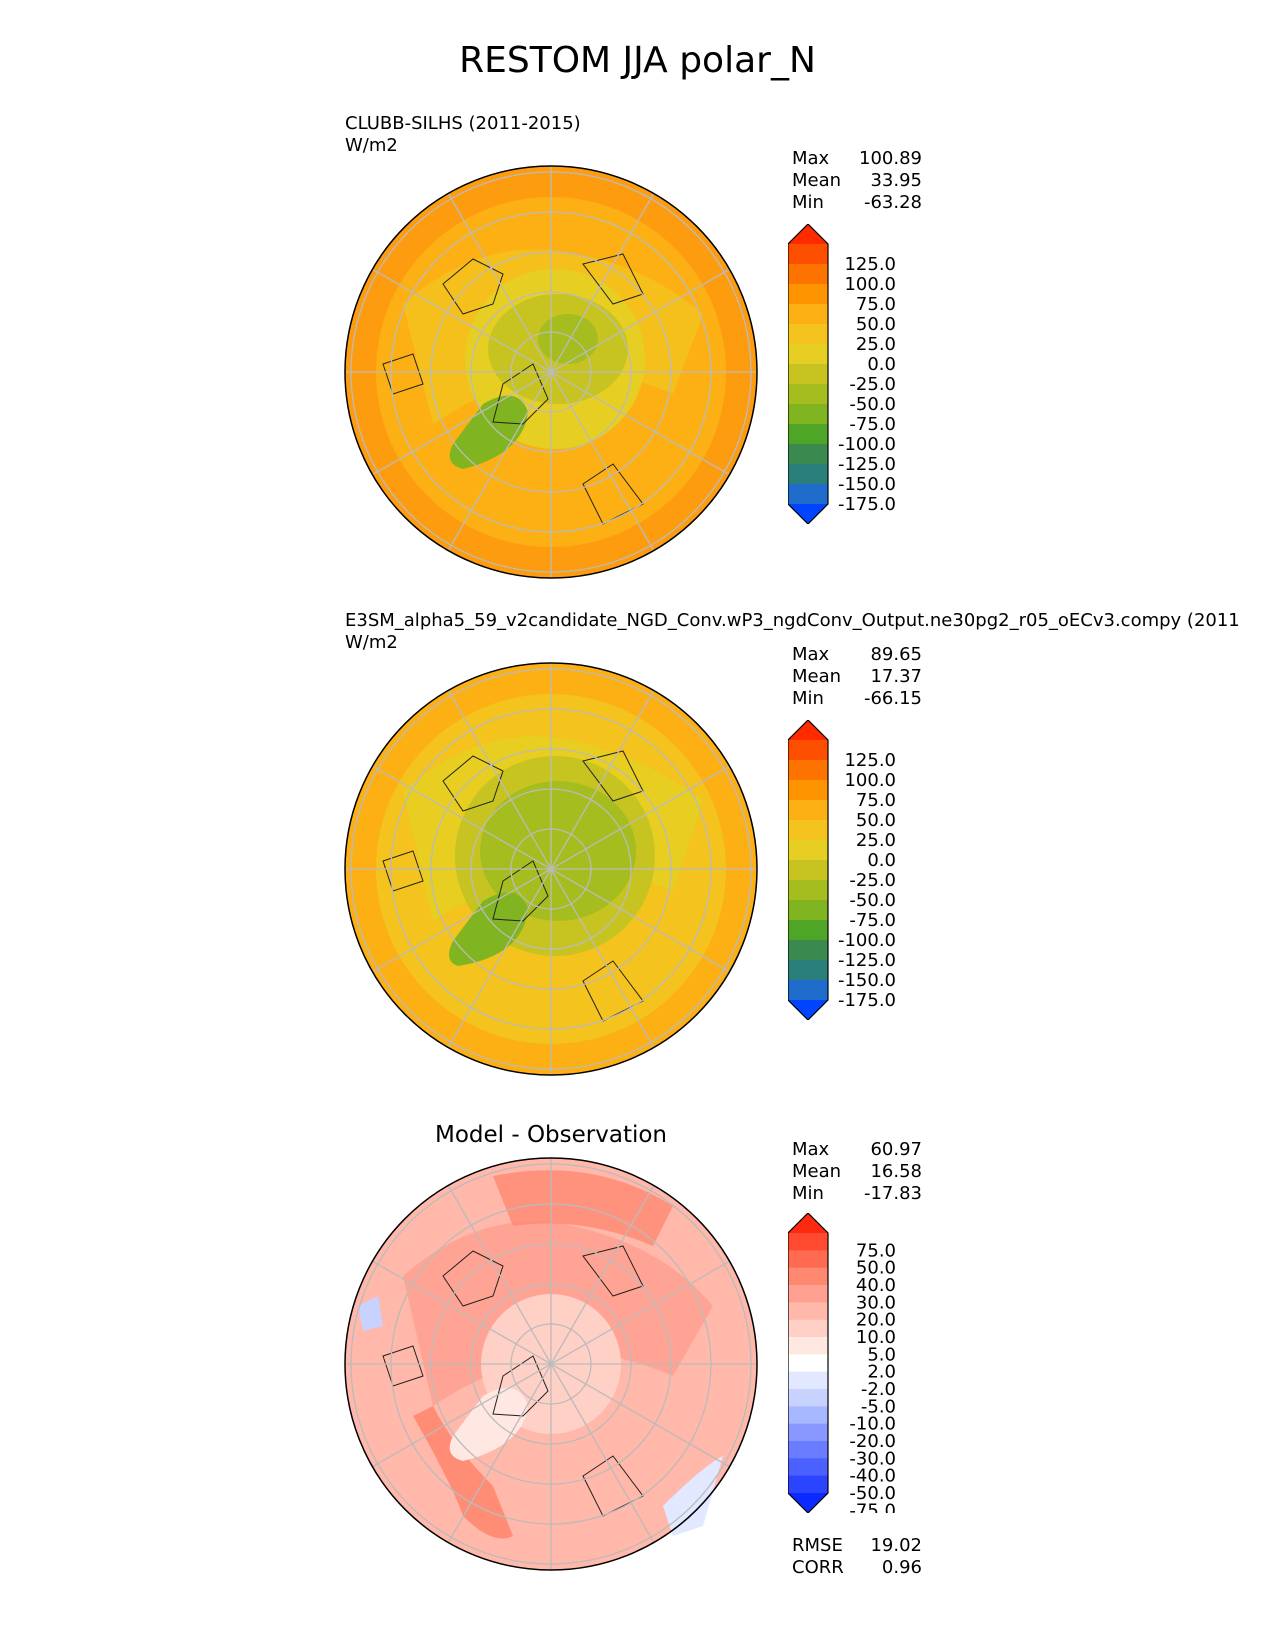 This screenshot has height=1650, width=1275. What do you see at coordinates (558, 851) in the screenshot?
I see `ocean-zone` at bounding box center [558, 851].